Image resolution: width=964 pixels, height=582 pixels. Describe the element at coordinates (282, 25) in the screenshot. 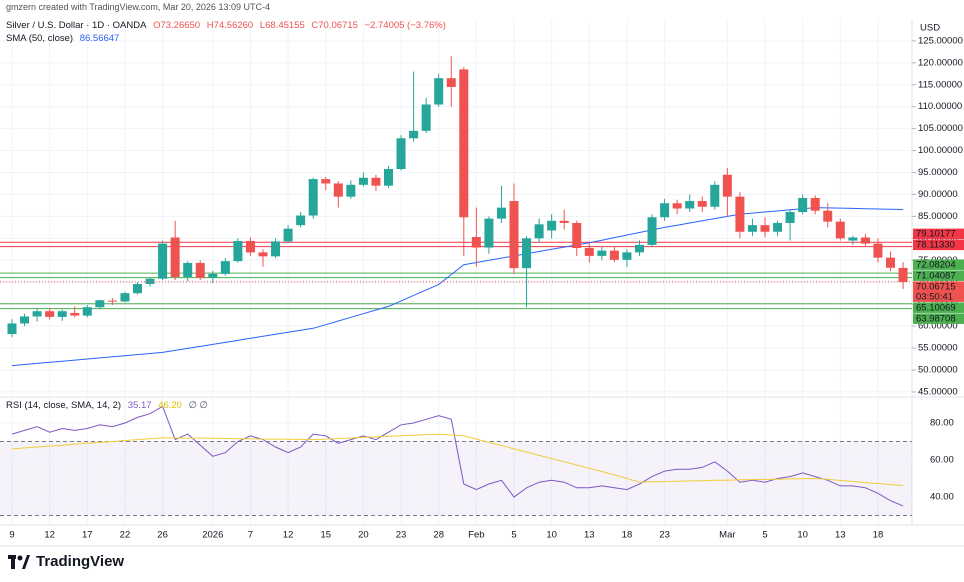

I see `ohlc-low: L68.45155` at that location.